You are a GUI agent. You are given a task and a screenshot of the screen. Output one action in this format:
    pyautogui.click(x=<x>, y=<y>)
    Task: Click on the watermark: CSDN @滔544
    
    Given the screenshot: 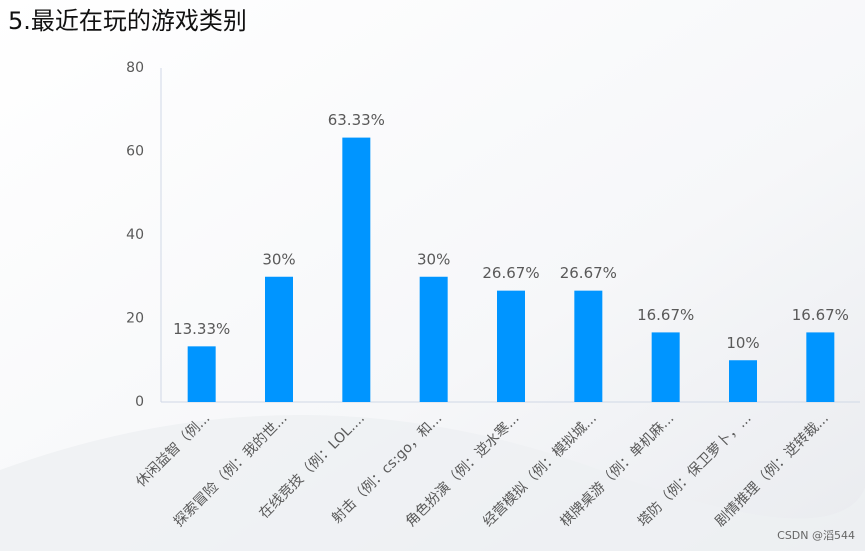 What is the action you would take?
    pyautogui.click(x=816, y=535)
    